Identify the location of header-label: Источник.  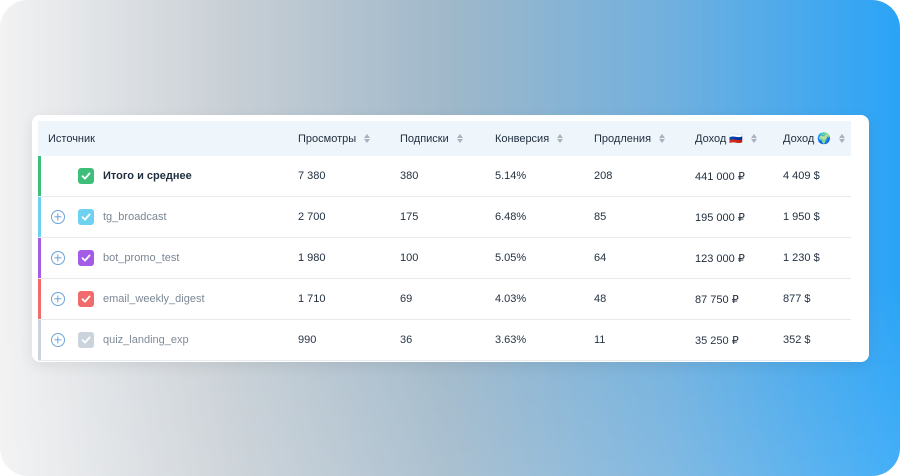
(71, 138).